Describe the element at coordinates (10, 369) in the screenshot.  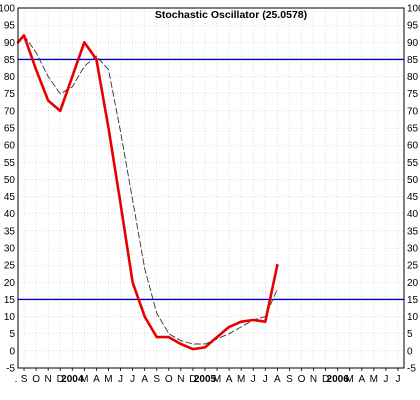
I see `y-tick-label-left: -5` at that location.